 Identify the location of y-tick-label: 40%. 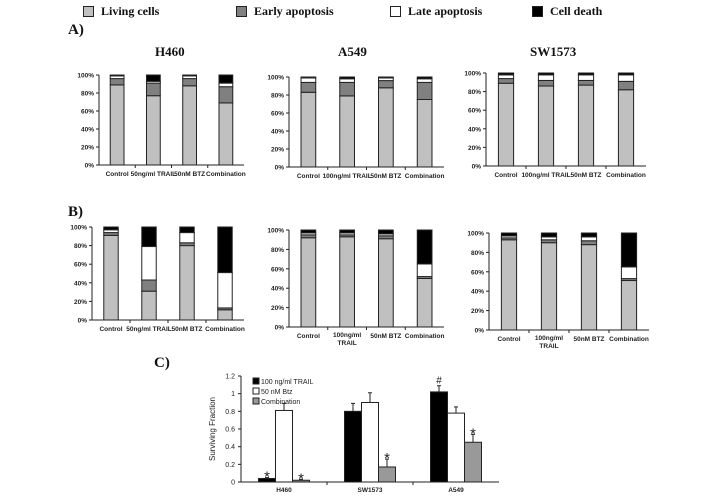
(87, 130).